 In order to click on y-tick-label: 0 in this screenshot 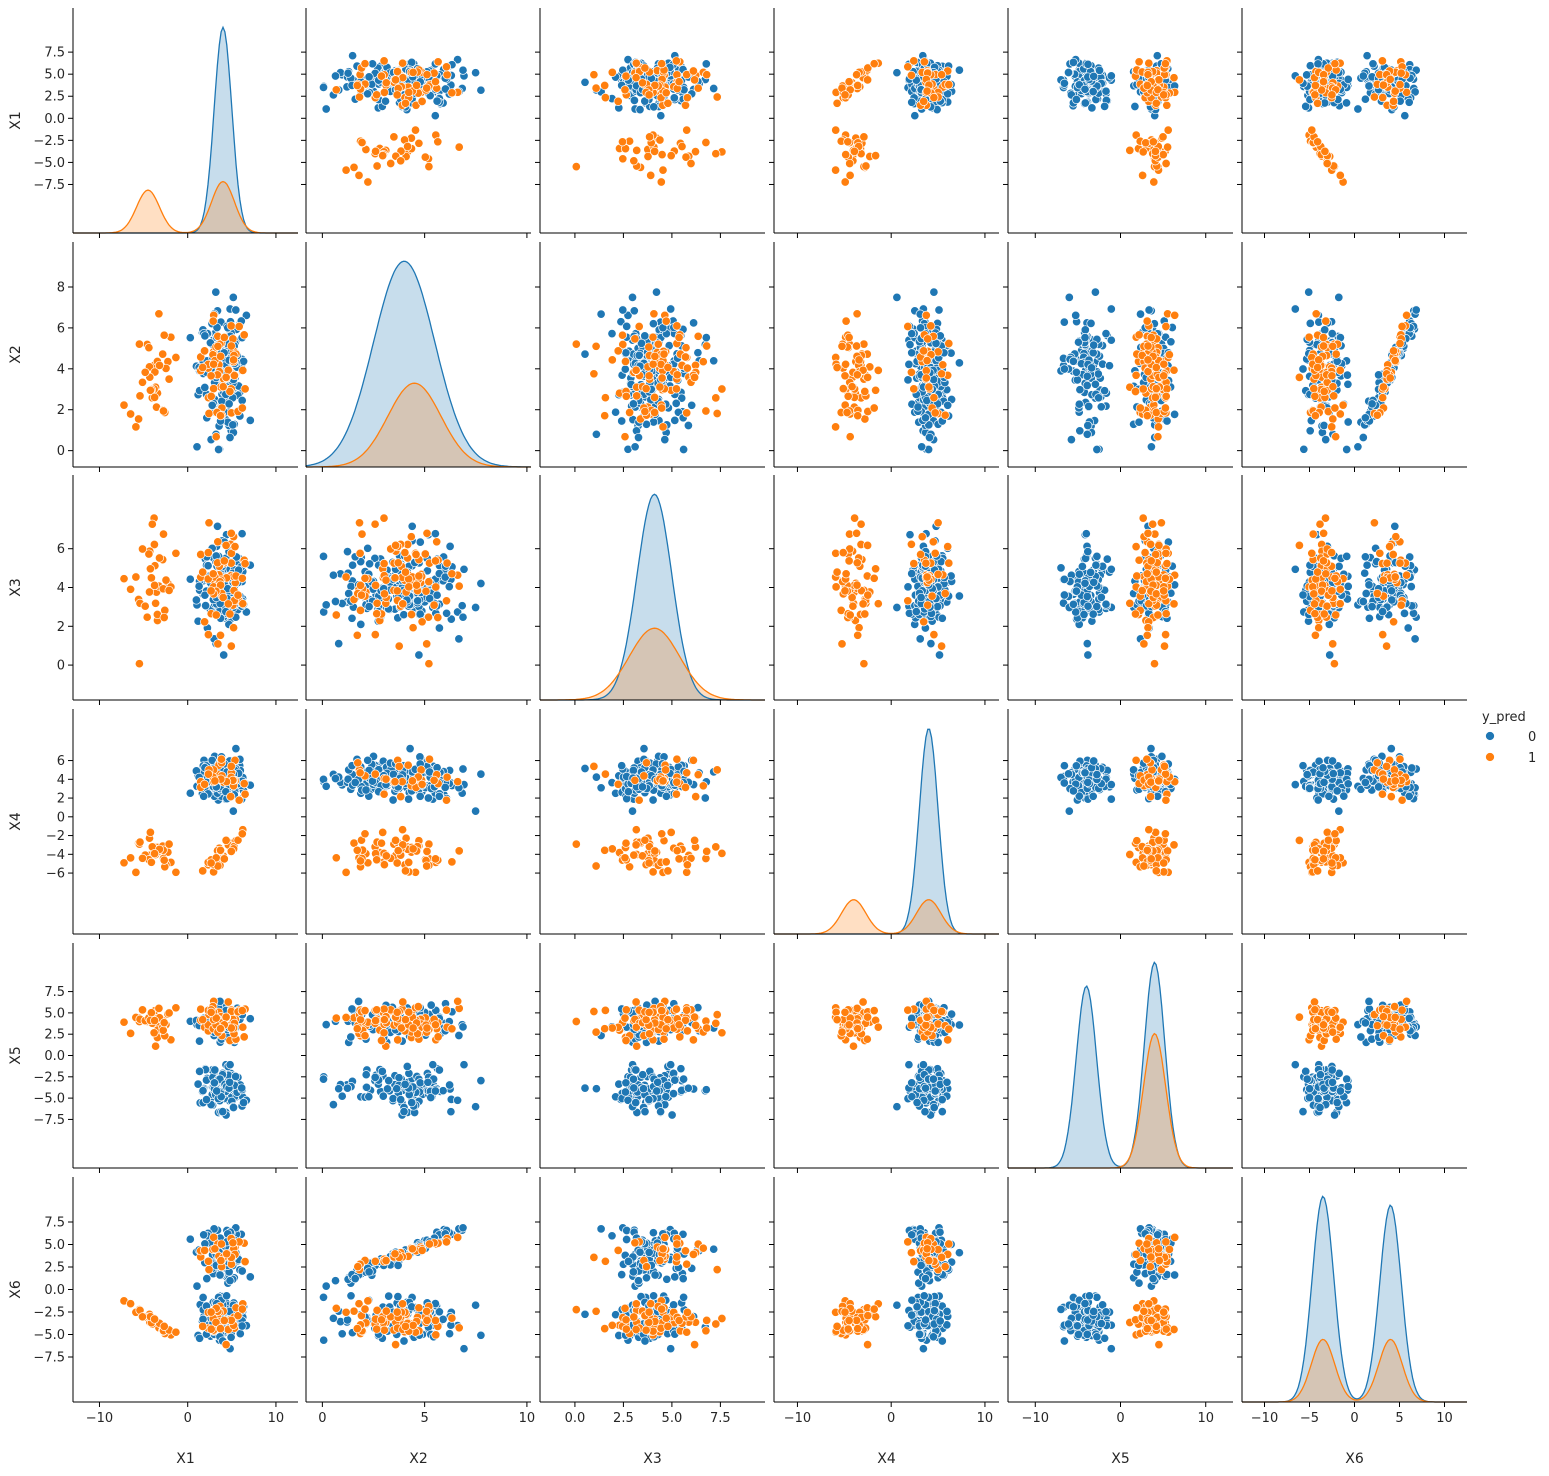, I will do `click(61, 451)`.